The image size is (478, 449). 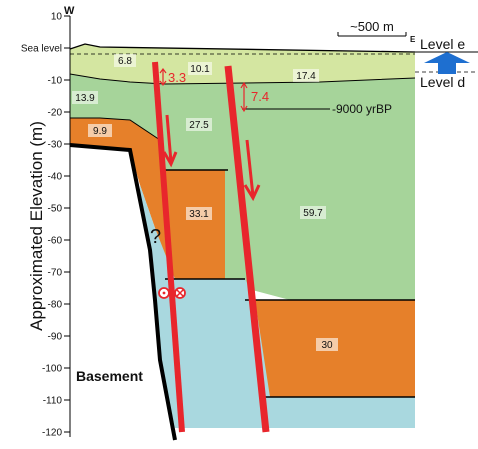 I want to click on y-tick-label: -50, so click(x=55, y=209).